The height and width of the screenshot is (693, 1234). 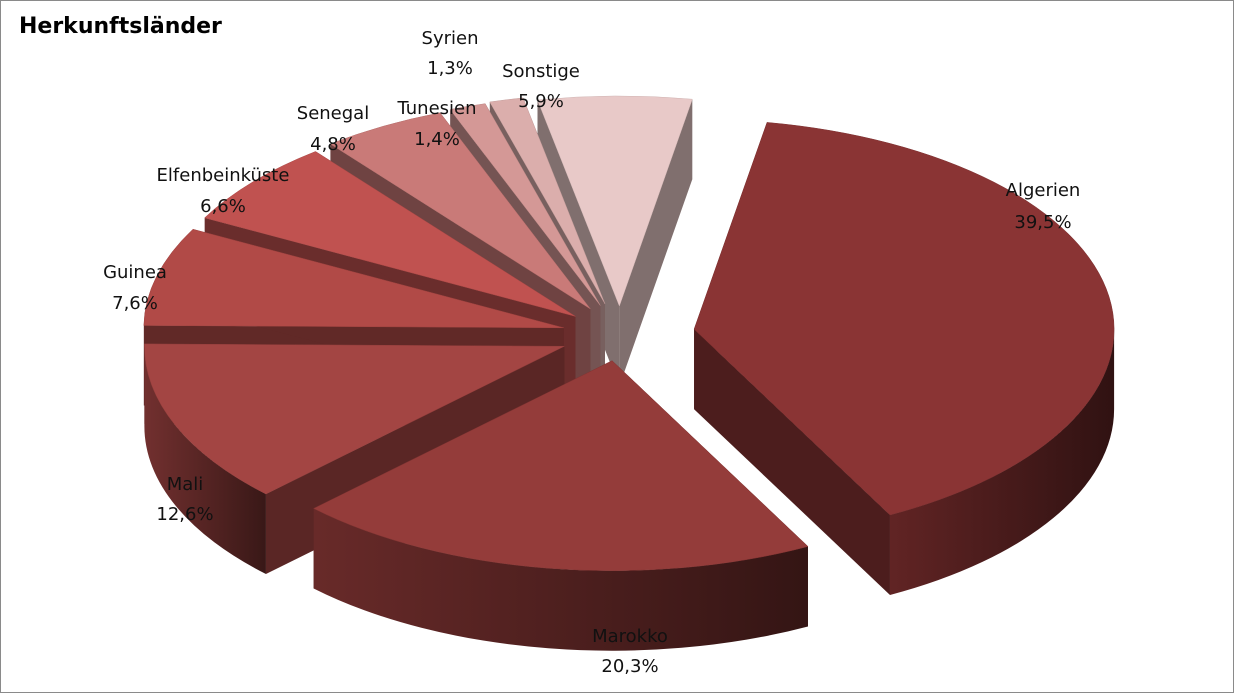 I want to click on slice-label-name: Guinea, so click(x=135, y=272).